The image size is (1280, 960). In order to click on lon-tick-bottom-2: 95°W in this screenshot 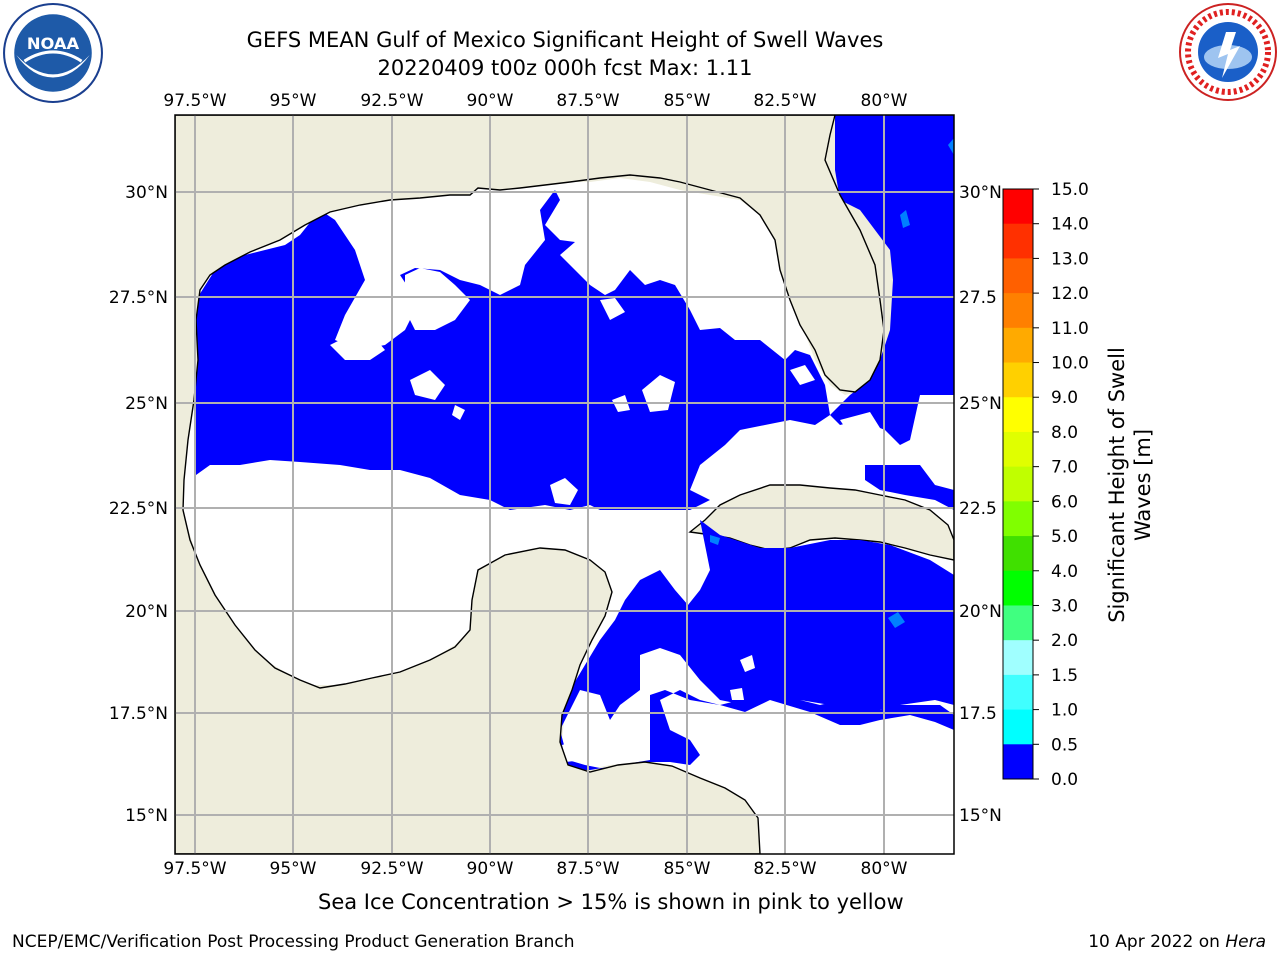, I will do `click(293, 869)`.